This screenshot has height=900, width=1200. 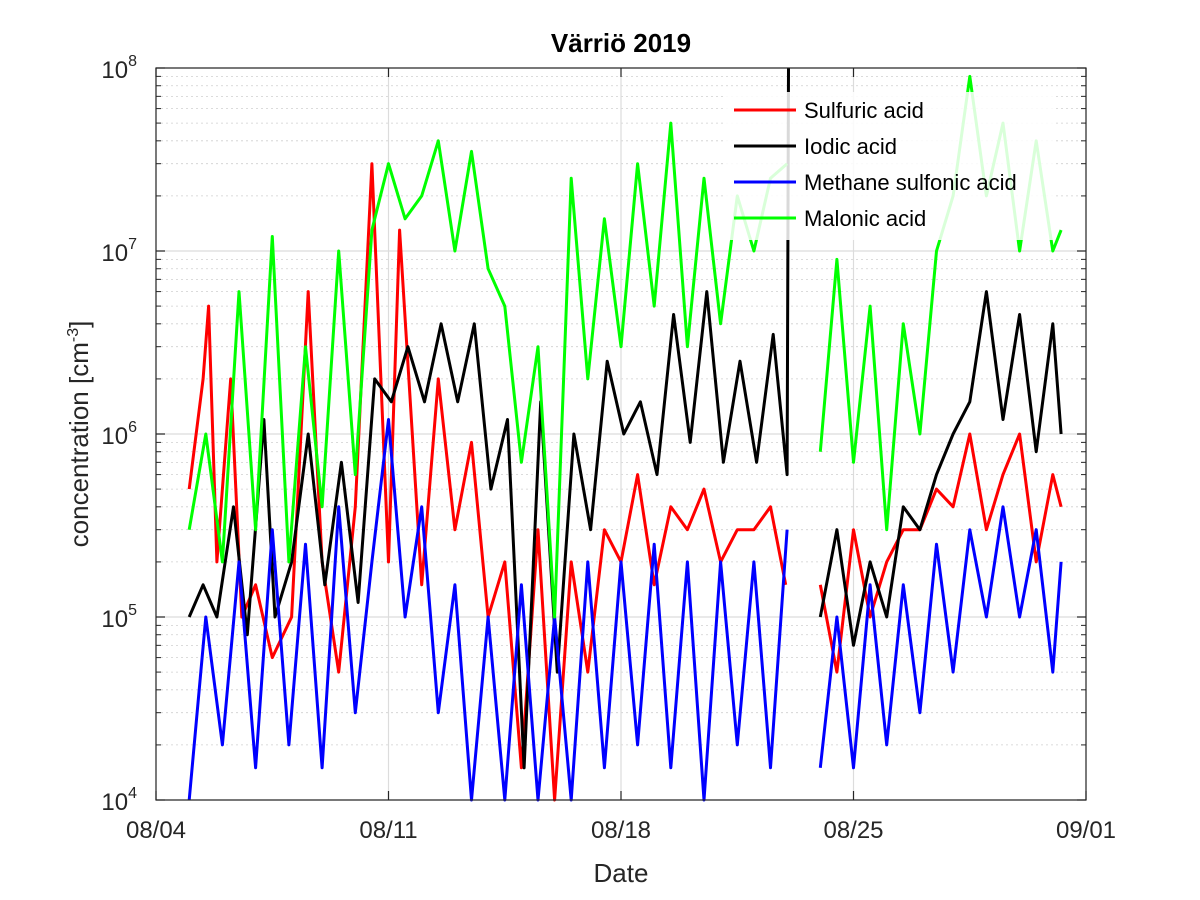 I want to click on x-tick-labels: 08/04 08/11 08/18 08/25 09/01, so click(x=621, y=830).